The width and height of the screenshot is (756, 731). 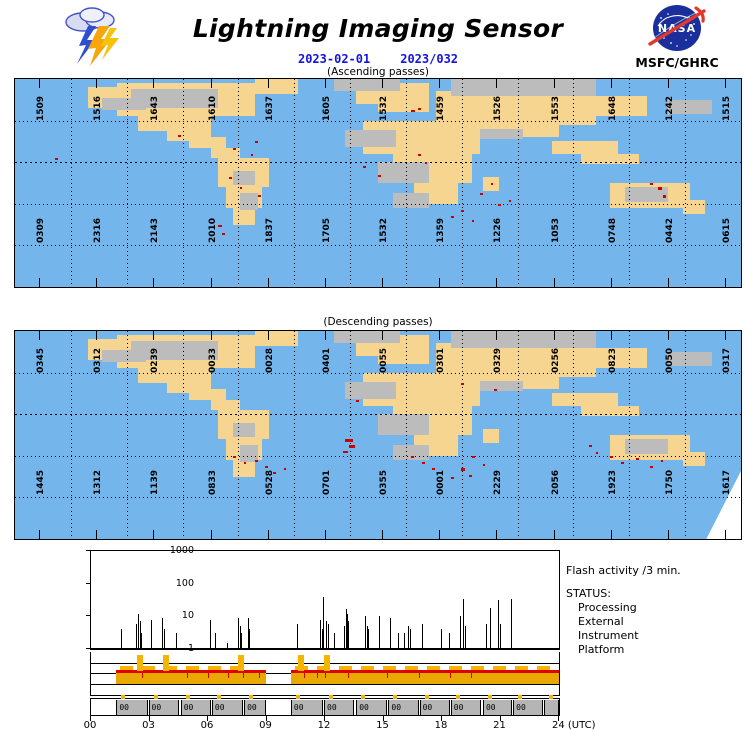 What do you see at coordinates (555, 482) in the screenshot?
I see `orbit-time-label-bottom: 2056` at bounding box center [555, 482].